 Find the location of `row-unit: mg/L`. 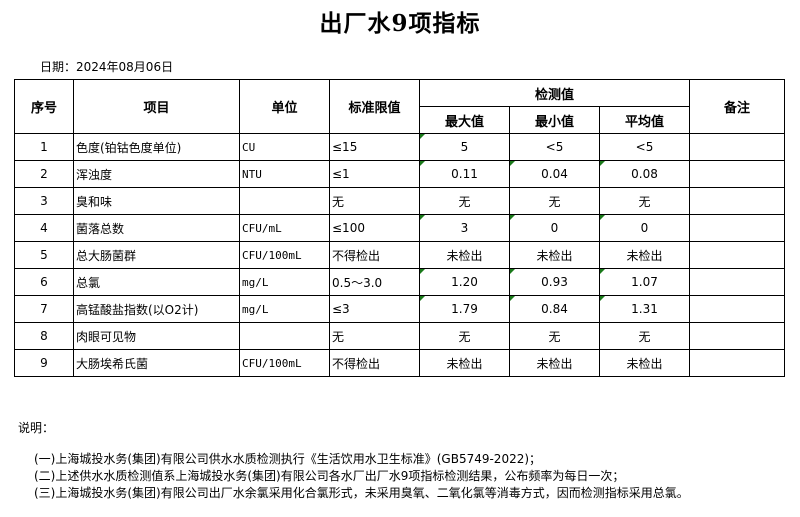

row-unit: mg/L is located at coordinates (284, 309).